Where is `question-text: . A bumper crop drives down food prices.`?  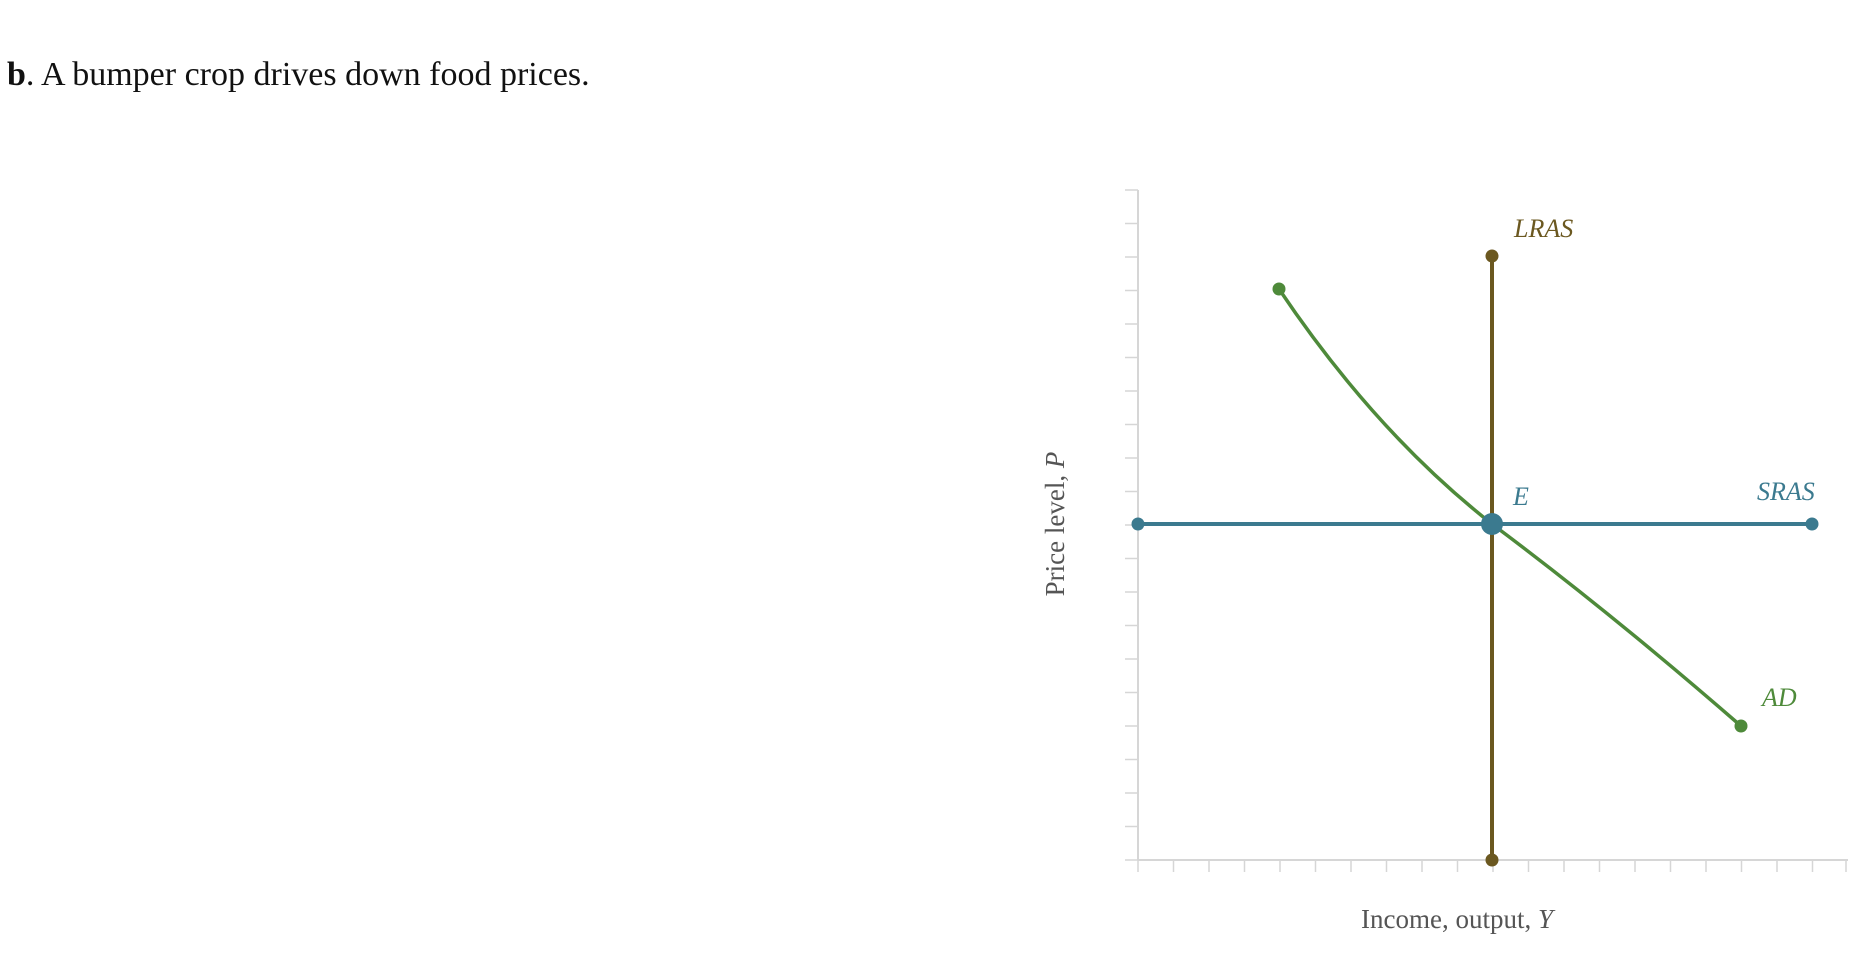 question-text: . A bumper crop drives down food prices. is located at coordinates (307, 74).